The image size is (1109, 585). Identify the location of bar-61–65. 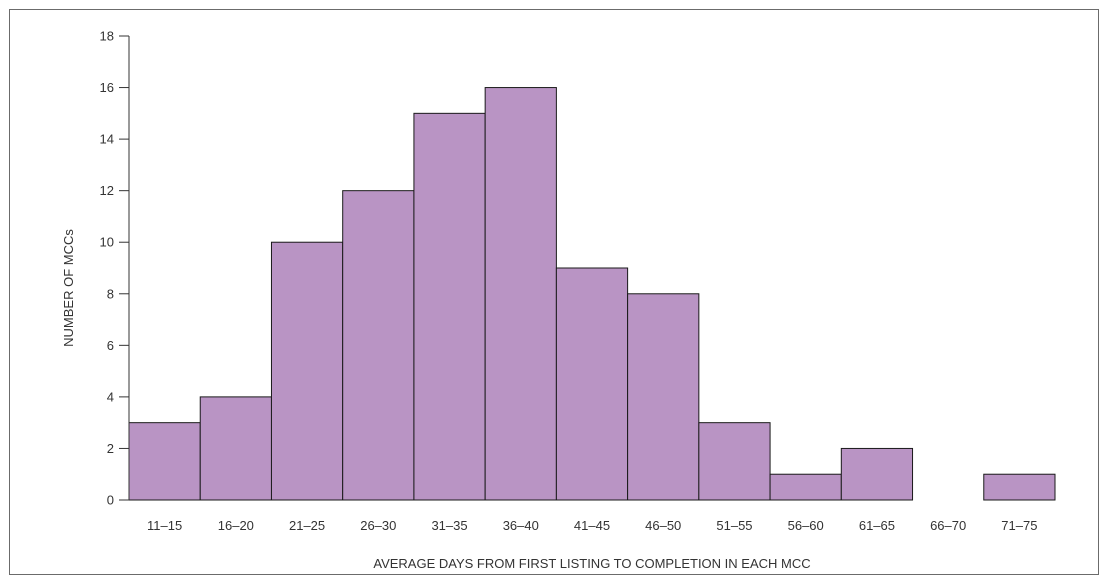
(877, 474).